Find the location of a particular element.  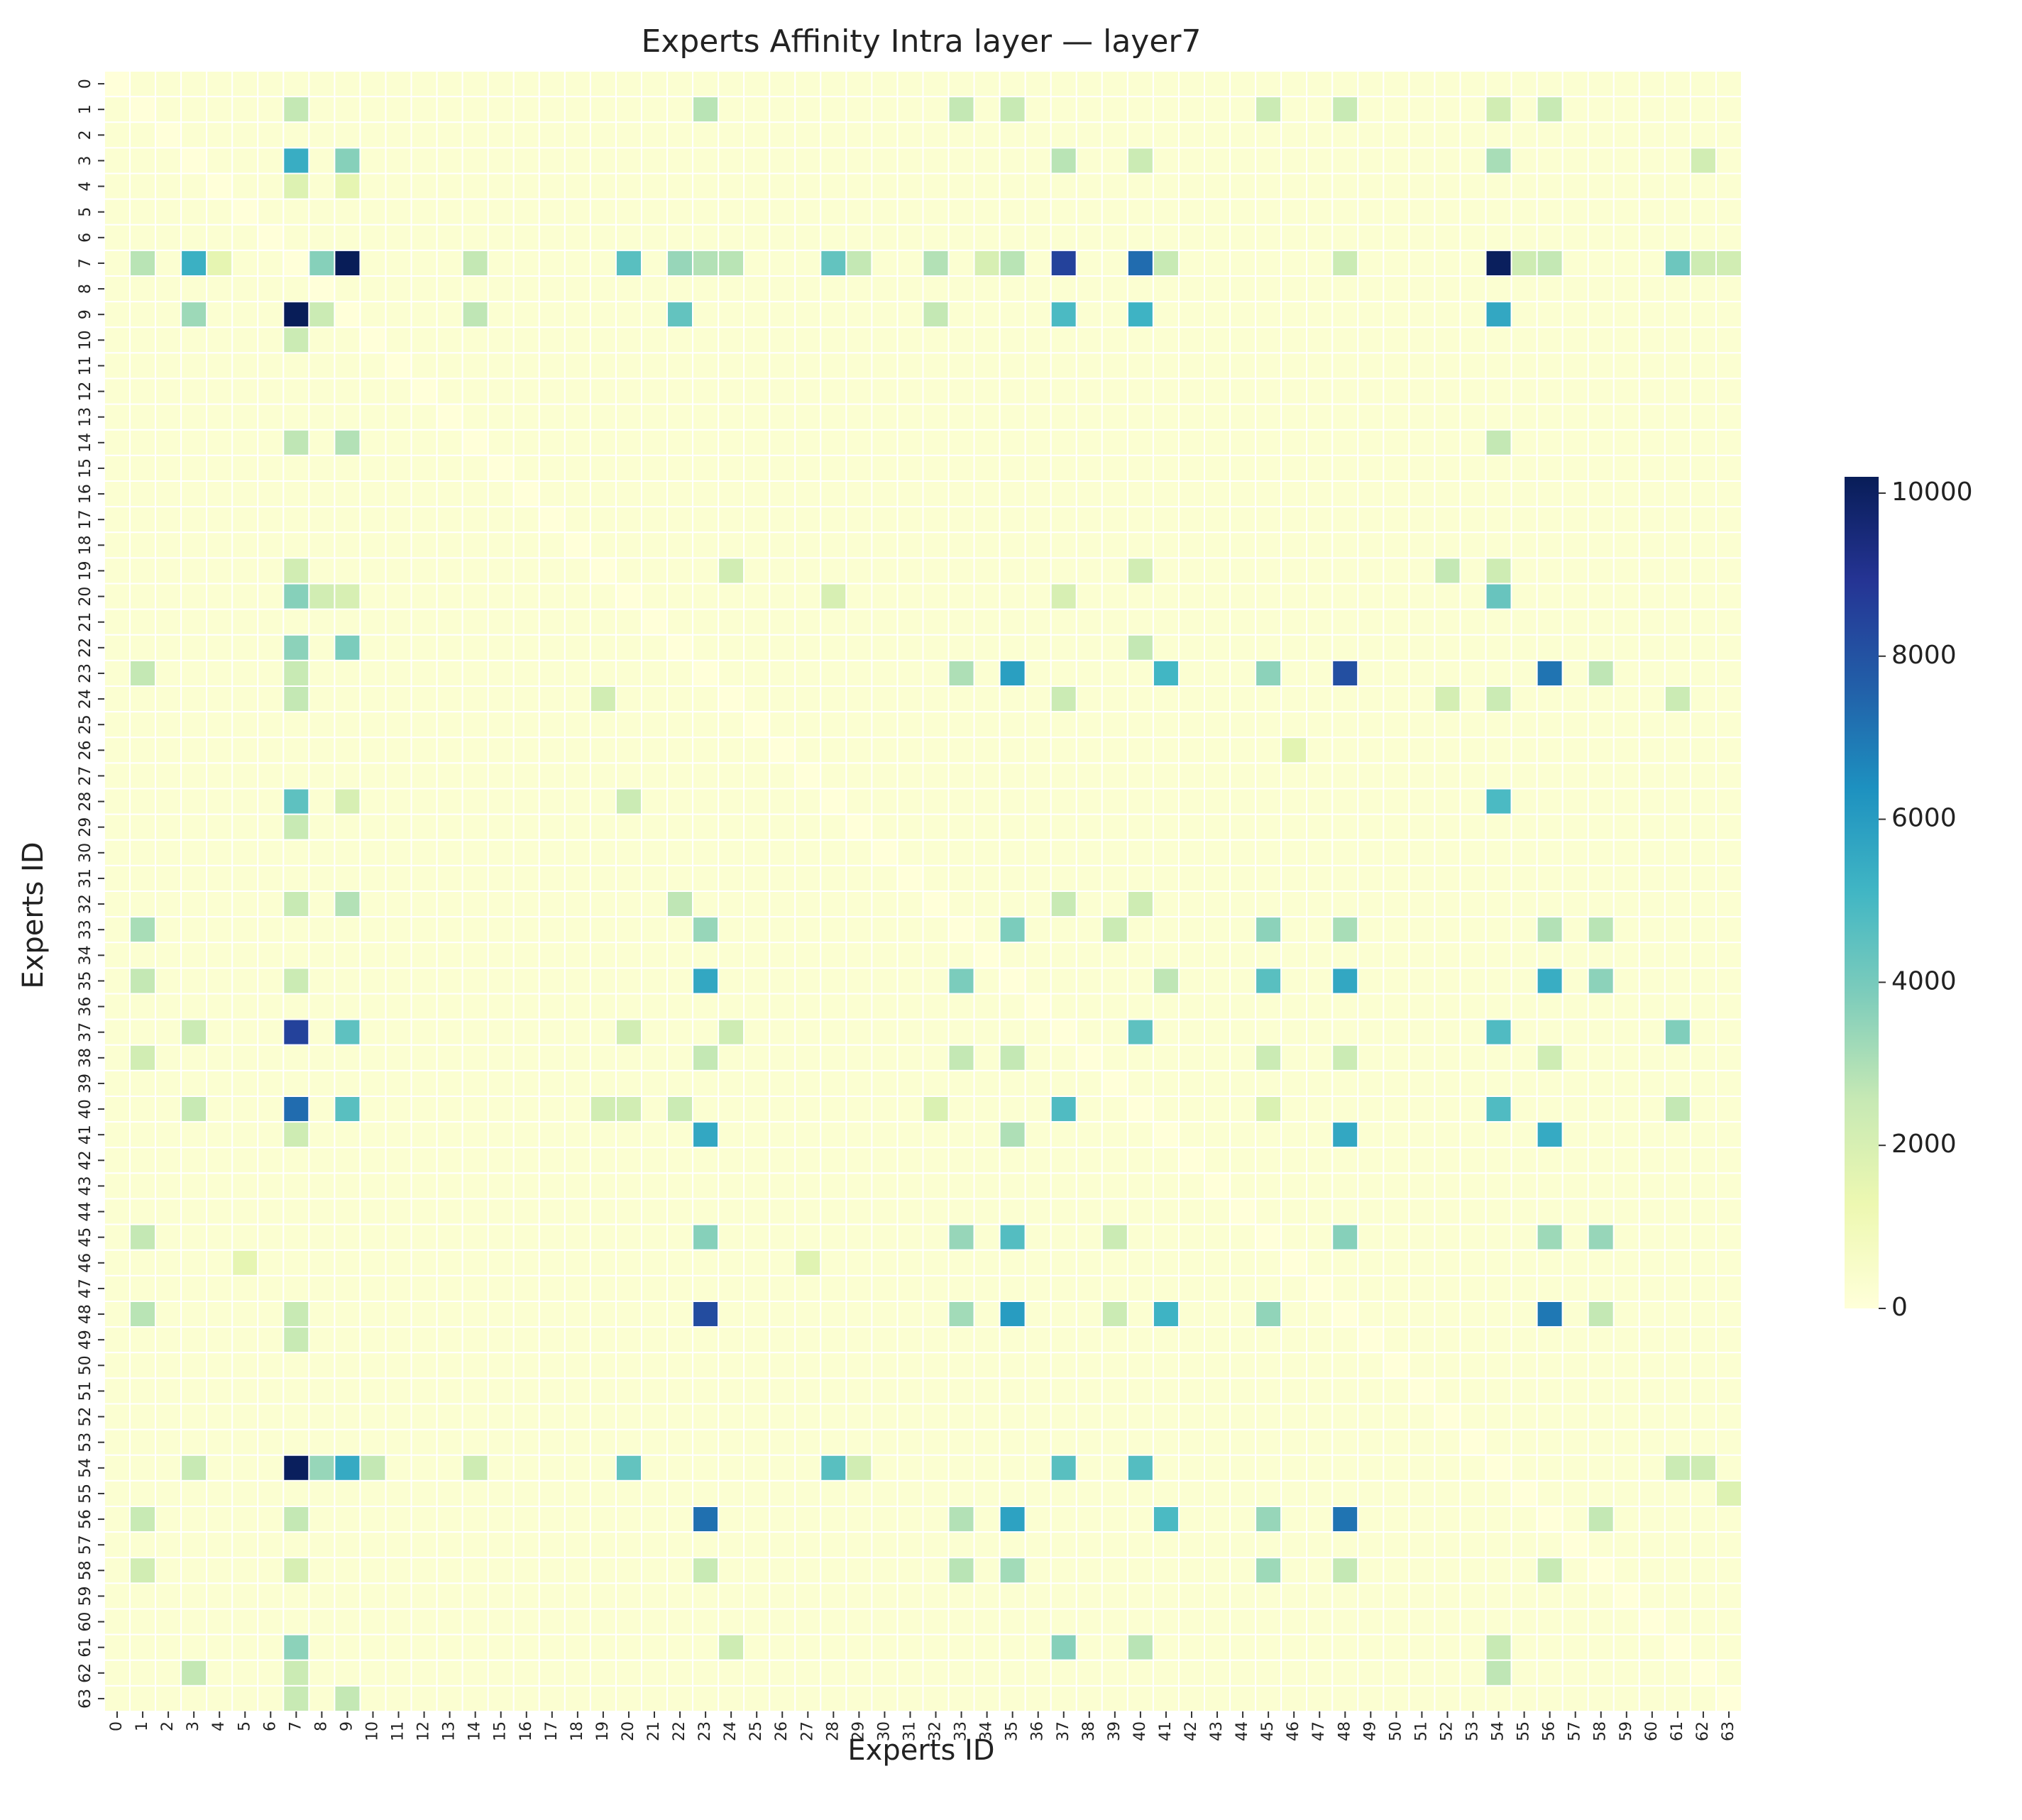

x-tick-label: 36 is located at coordinates (1038, 1731).